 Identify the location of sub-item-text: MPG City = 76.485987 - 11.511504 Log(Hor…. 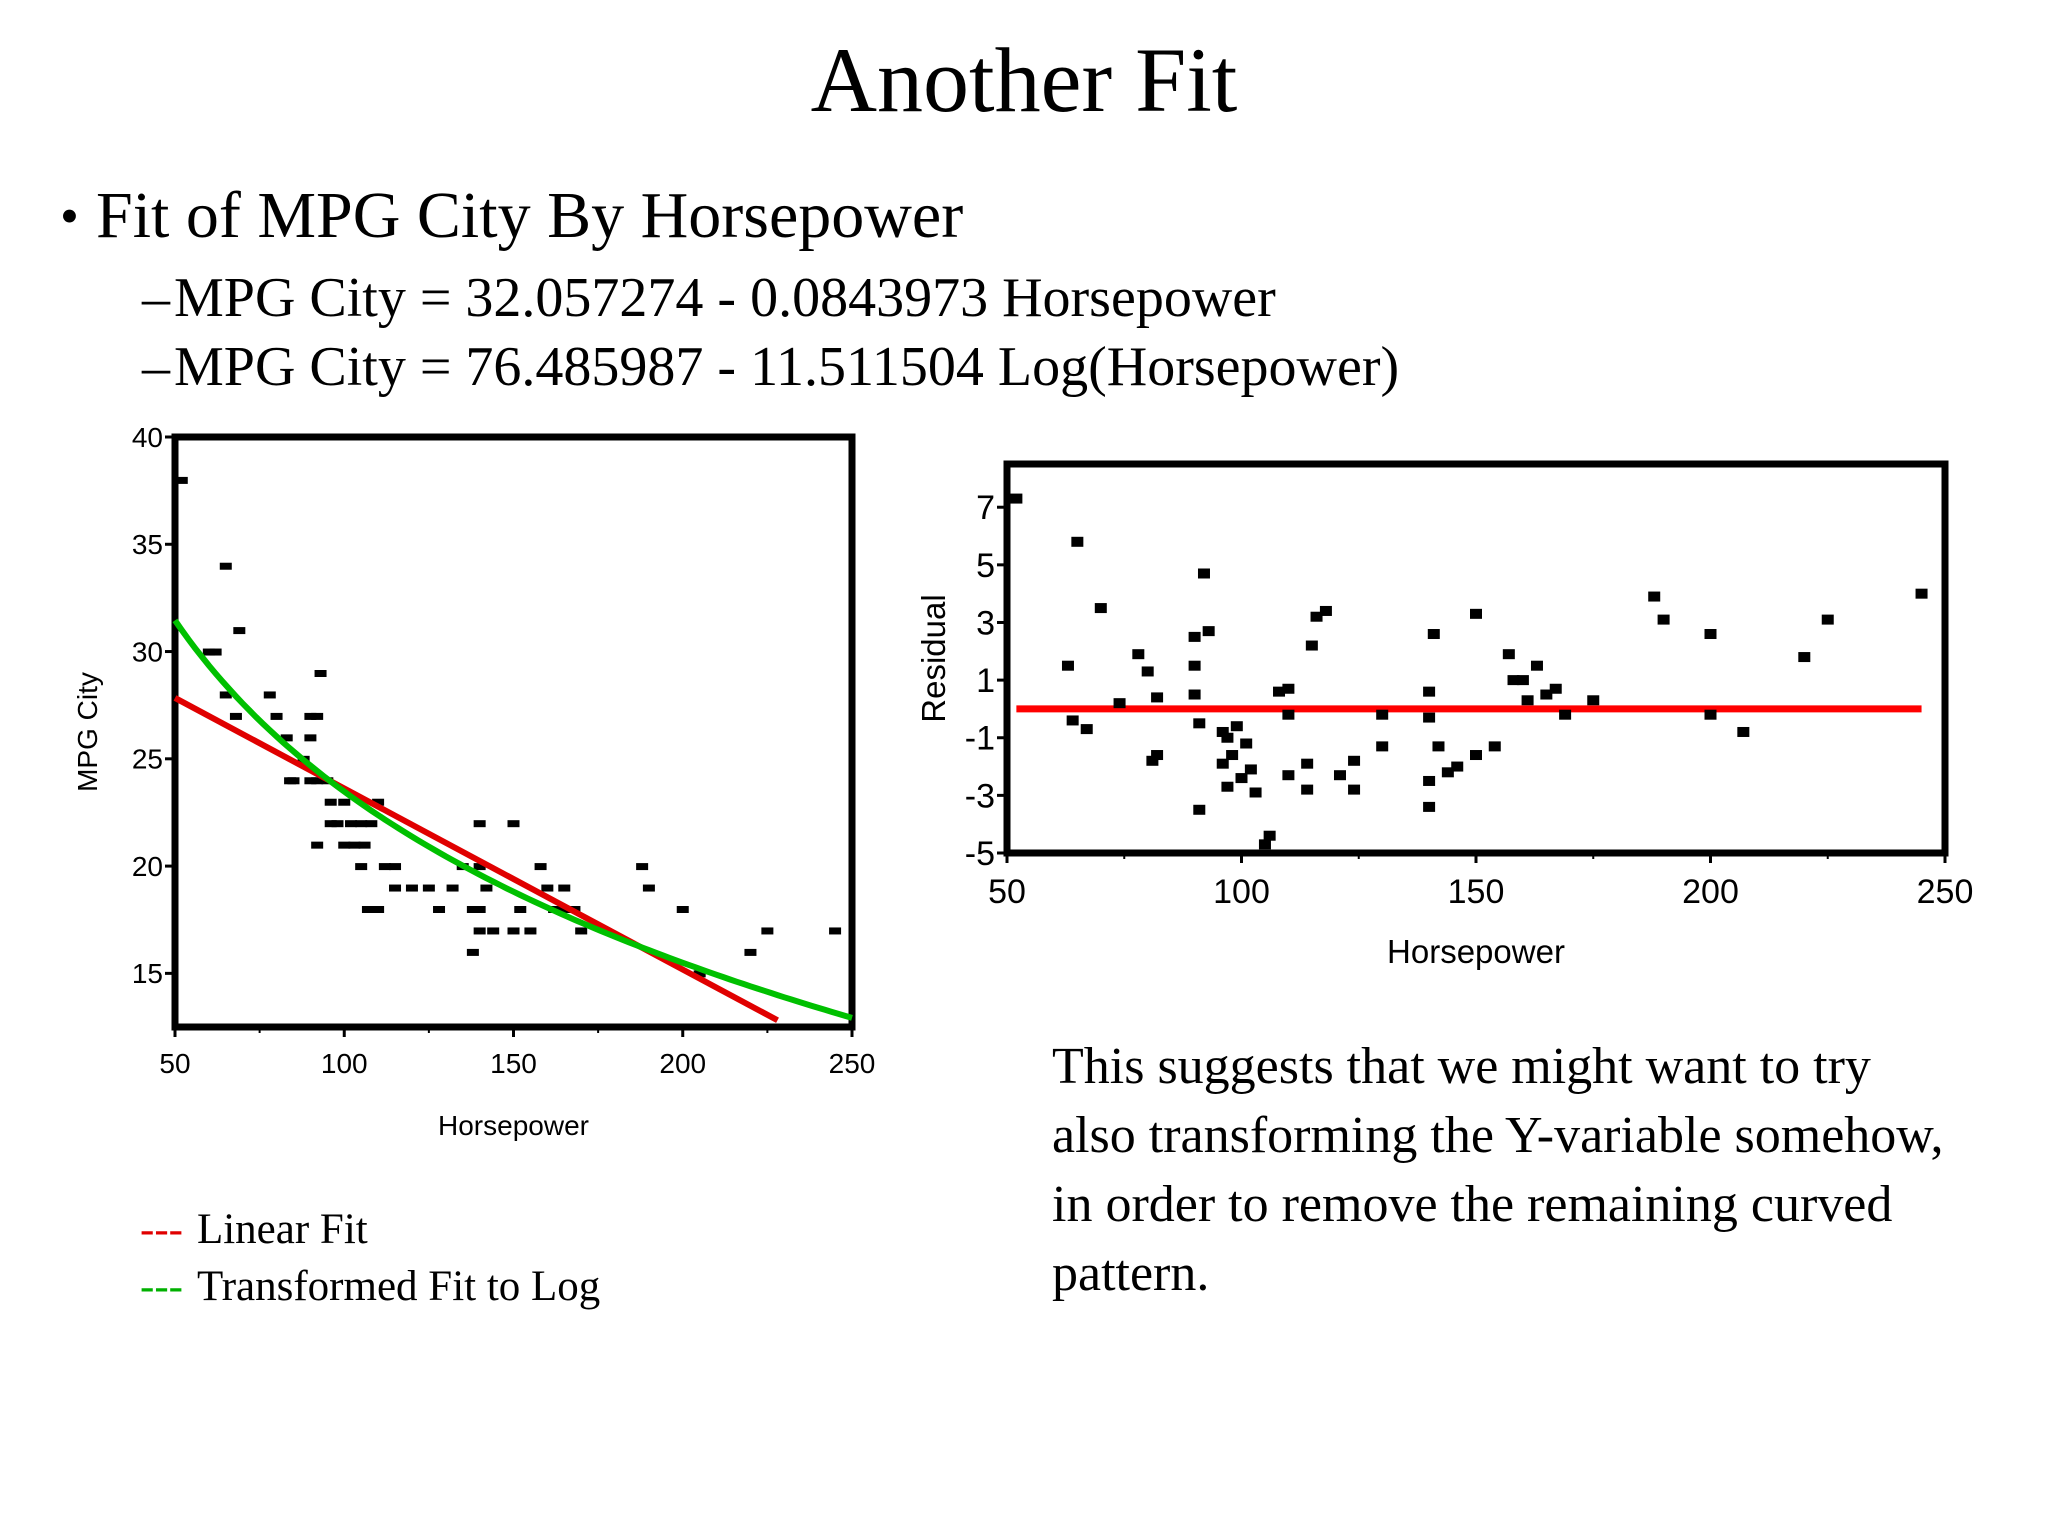
(787, 367).